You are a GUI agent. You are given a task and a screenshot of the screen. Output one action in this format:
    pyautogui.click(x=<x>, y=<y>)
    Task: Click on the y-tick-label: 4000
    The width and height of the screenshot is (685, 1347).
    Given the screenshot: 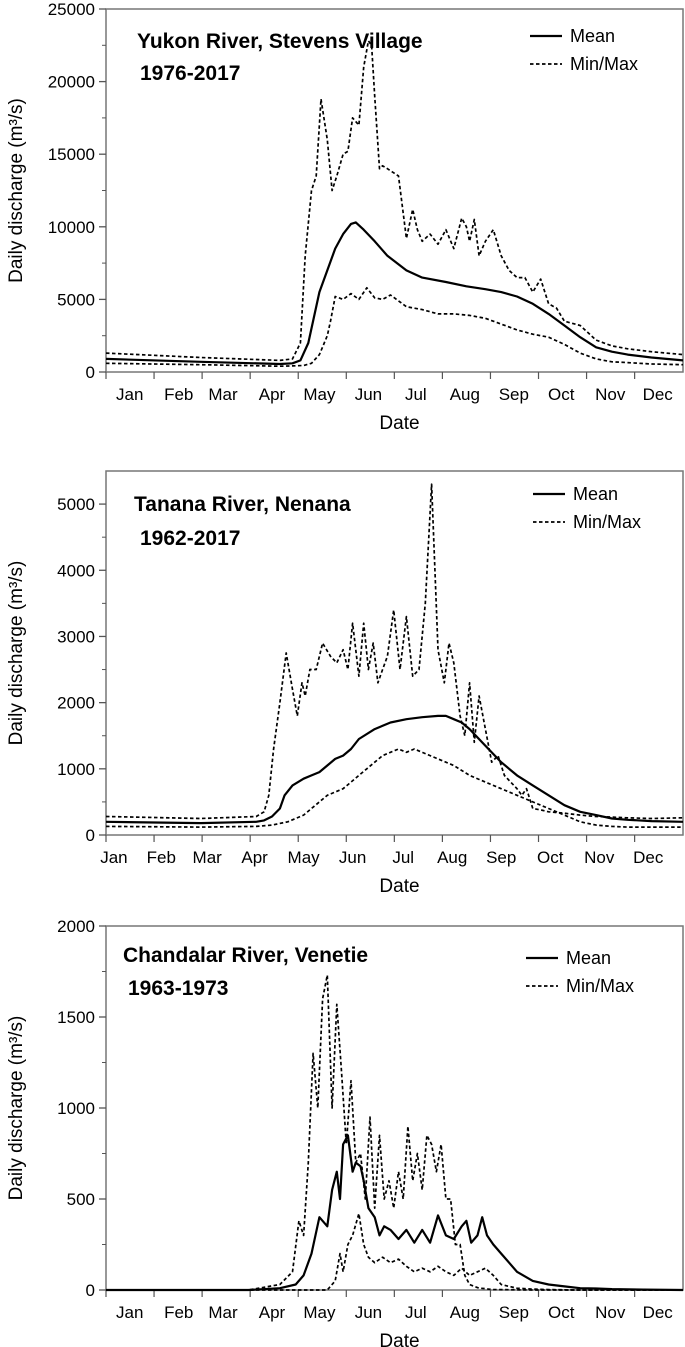 What is the action you would take?
    pyautogui.click(x=76, y=570)
    